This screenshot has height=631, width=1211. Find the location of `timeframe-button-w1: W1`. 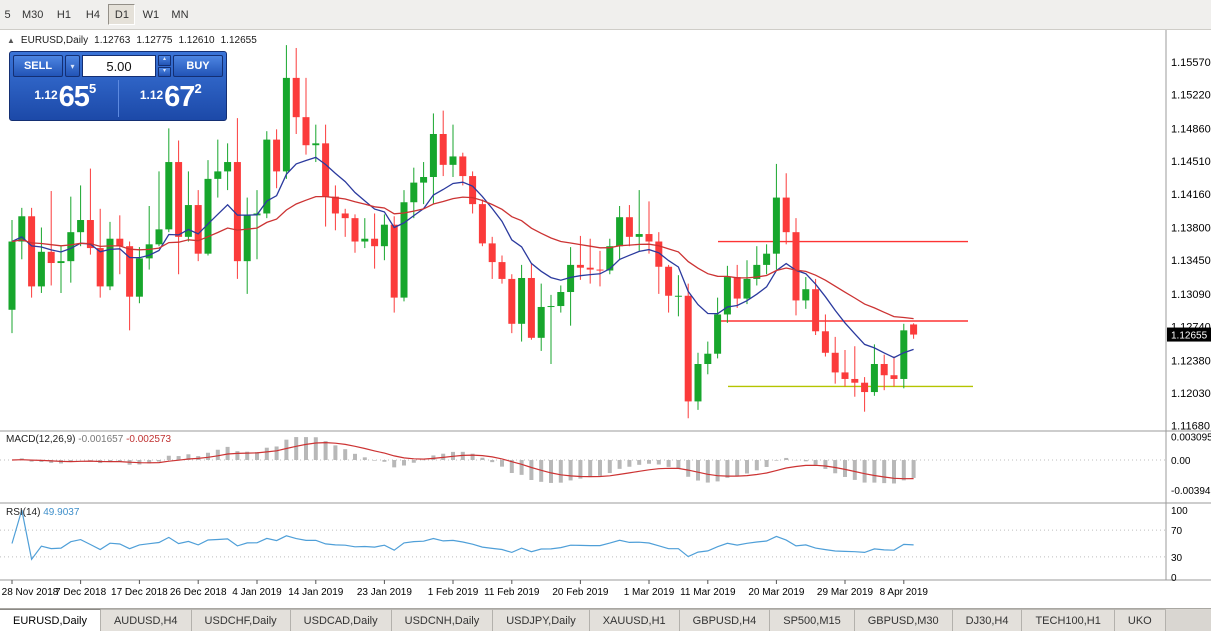

timeframe-button-w1: W1 is located at coordinates (150, 14).